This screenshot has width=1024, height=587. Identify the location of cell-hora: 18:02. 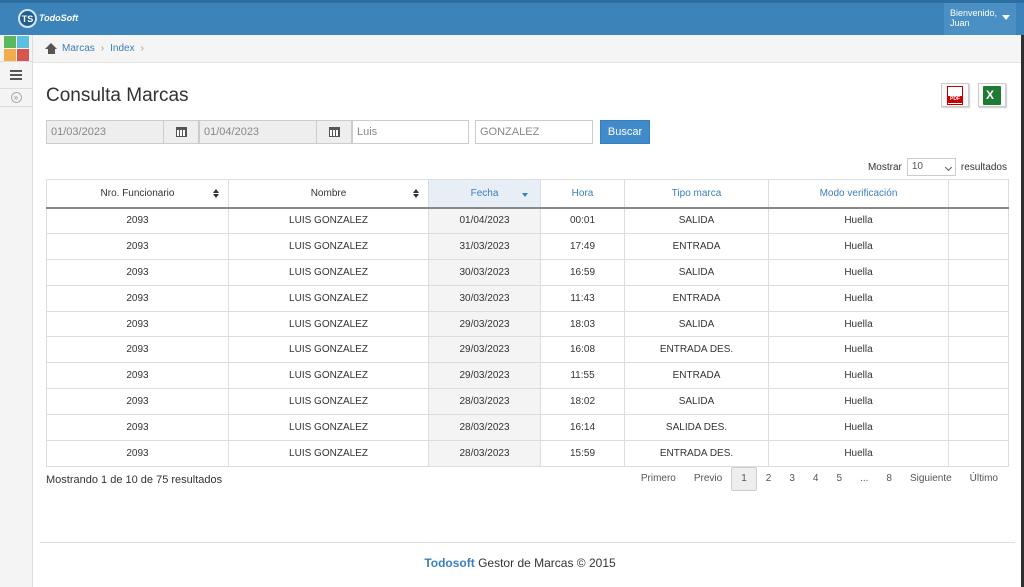
(582, 402).